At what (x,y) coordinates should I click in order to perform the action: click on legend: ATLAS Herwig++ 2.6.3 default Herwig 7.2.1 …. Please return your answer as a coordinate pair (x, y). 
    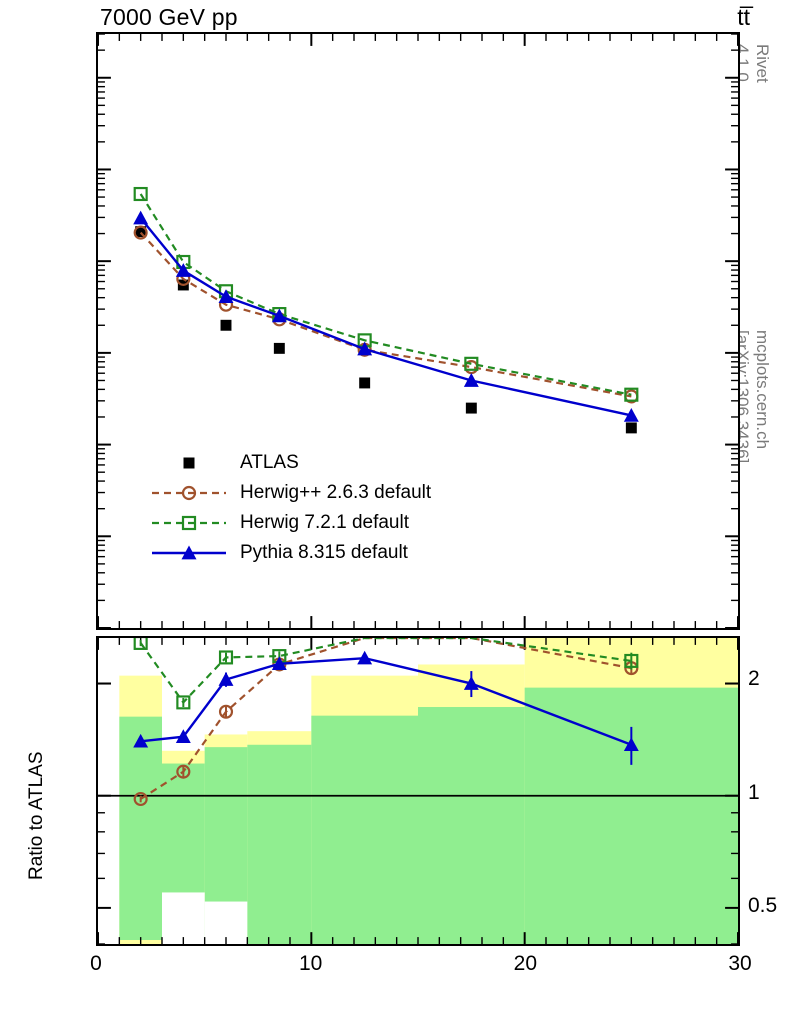
    Looking at the image, I should click on (290, 508).